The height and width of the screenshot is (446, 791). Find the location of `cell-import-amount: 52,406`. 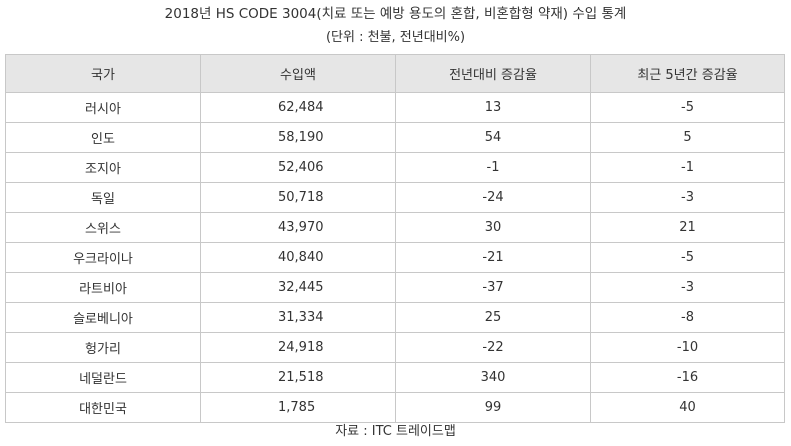

cell-import-amount: 52,406 is located at coordinates (298, 167).